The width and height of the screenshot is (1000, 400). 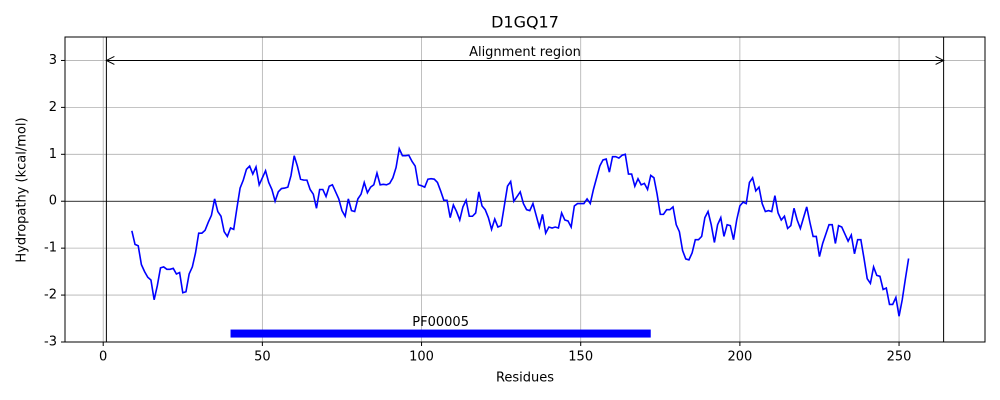 What do you see at coordinates (421, 357) in the screenshot?
I see `x-tick-label: 100` at bounding box center [421, 357].